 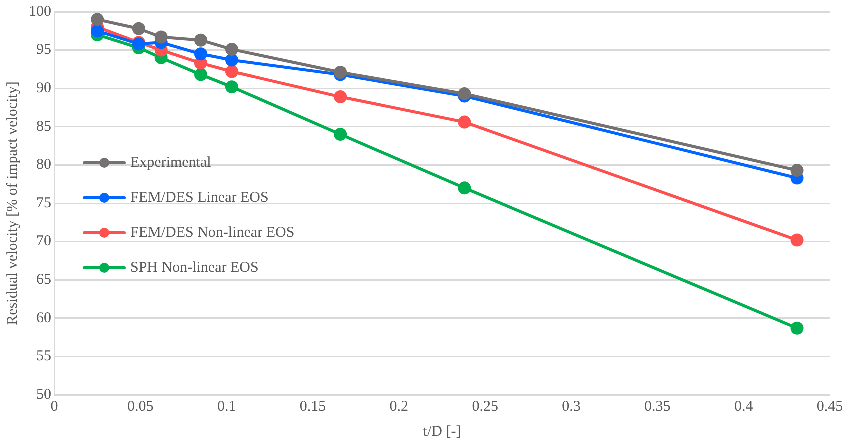 I want to click on x-tick-label: 0.35, so click(x=657, y=406).